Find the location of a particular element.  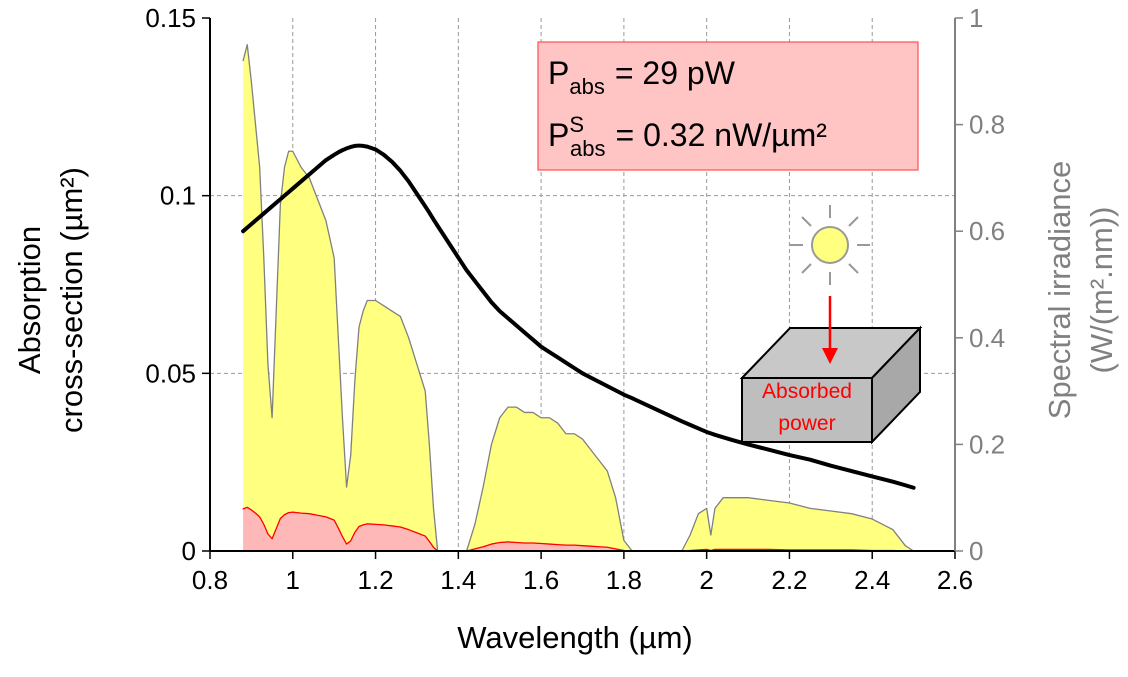

arrow is located at coordinates (830, 330).